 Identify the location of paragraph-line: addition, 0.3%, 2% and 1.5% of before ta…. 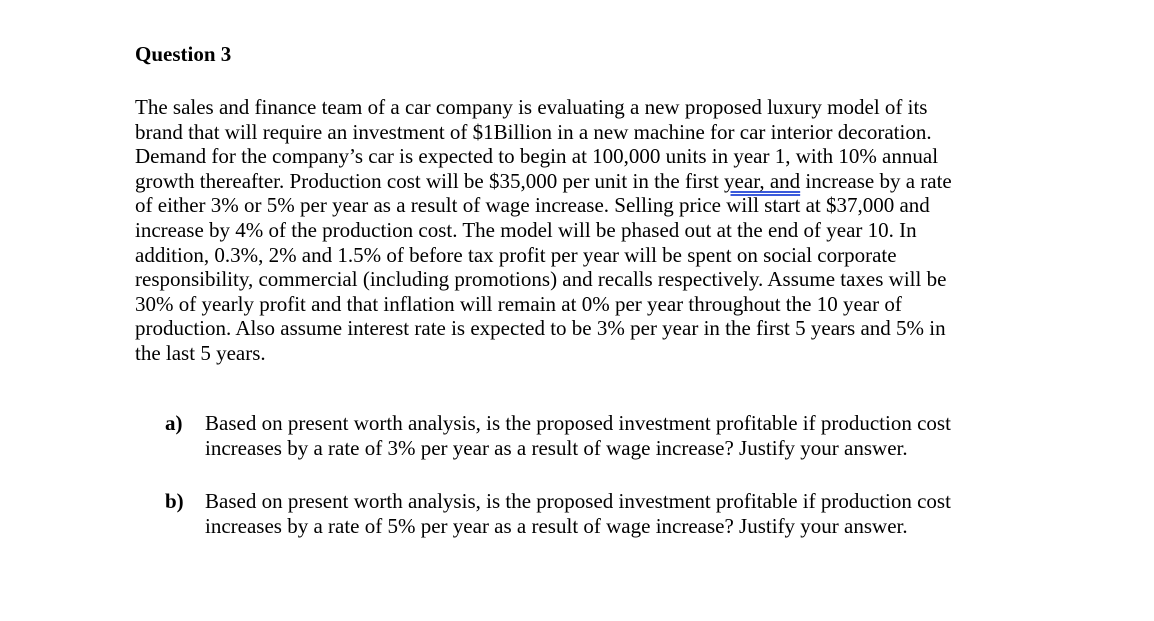
(516, 254).